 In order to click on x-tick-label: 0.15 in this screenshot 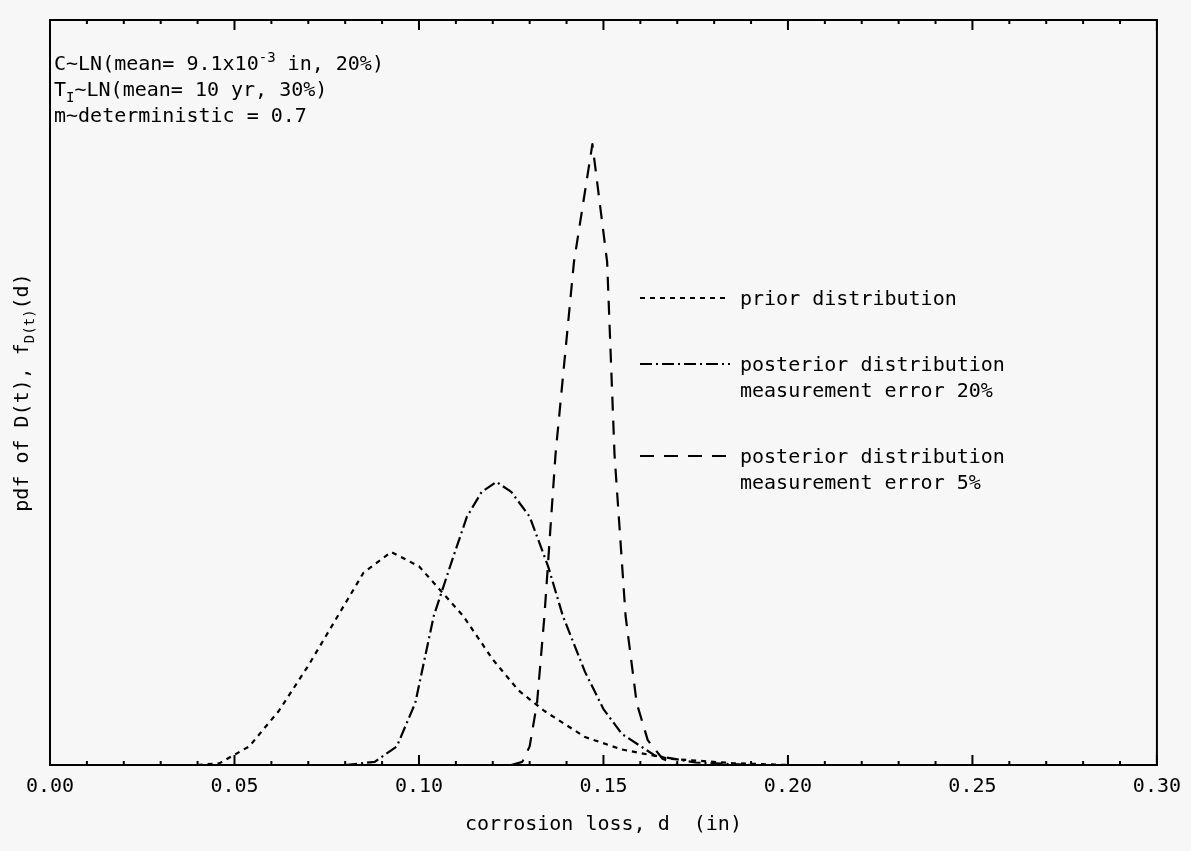, I will do `click(603, 785)`.